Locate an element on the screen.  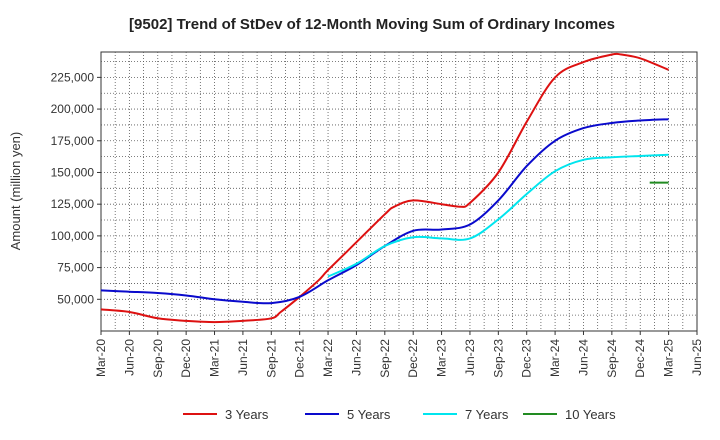
y-tick-label: 175,000 is located at coordinates (73, 141).